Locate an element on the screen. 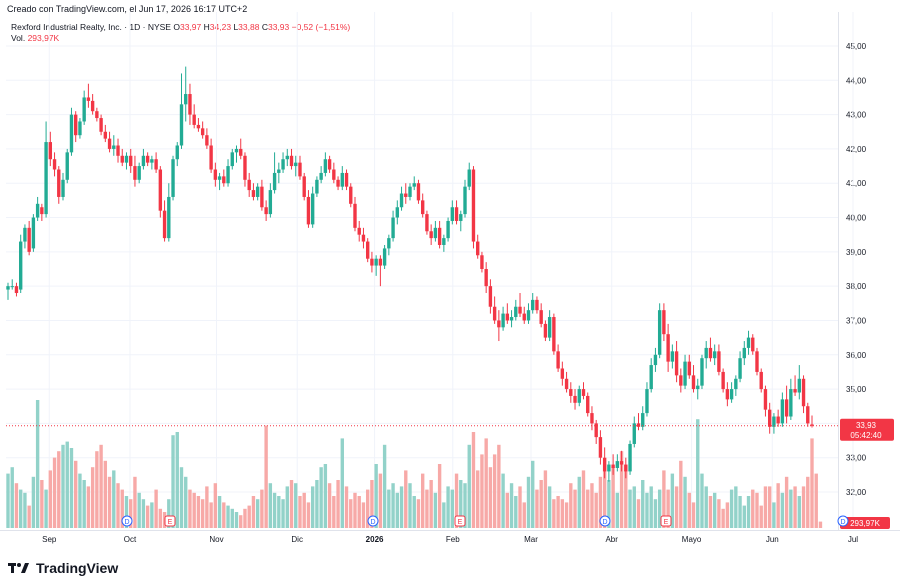  x-tick-label: 2026 is located at coordinates (375, 539).